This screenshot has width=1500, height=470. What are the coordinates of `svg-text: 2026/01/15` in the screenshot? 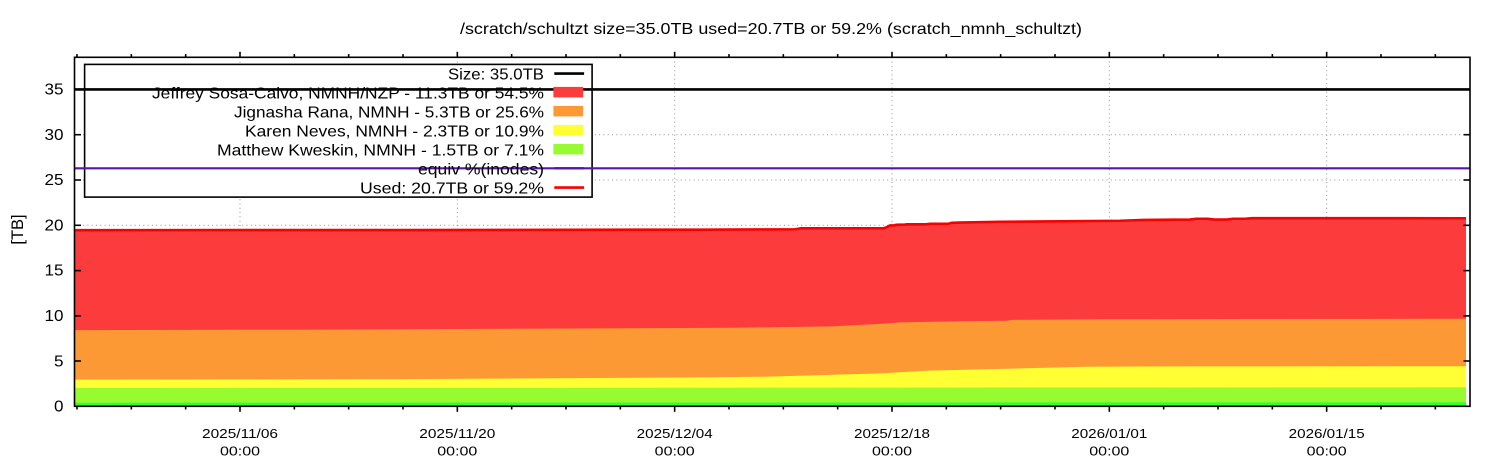 It's located at (1327, 434).